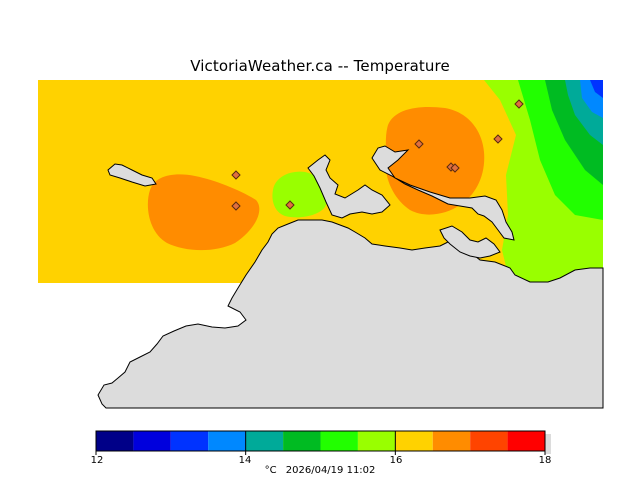 Image resolution: width=640 pixels, height=480 pixels. I want to click on contour-16-5-orange-east, so click(435, 160).